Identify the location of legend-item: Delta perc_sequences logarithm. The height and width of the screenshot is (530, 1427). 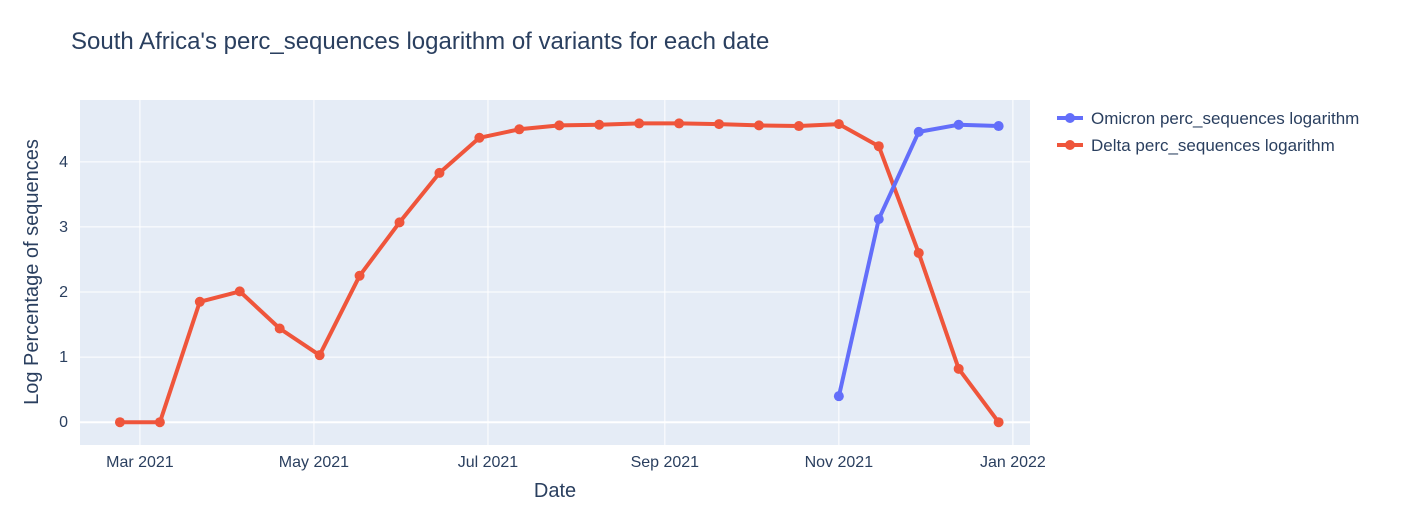
(1196, 145).